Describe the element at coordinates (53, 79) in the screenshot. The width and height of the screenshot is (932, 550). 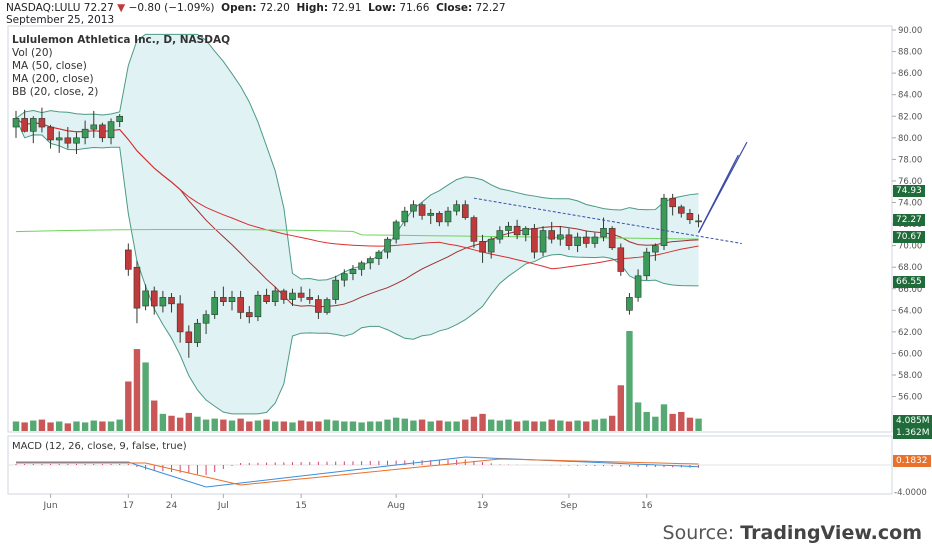
I see `legend-ma200: MA (200, close)` at that location.